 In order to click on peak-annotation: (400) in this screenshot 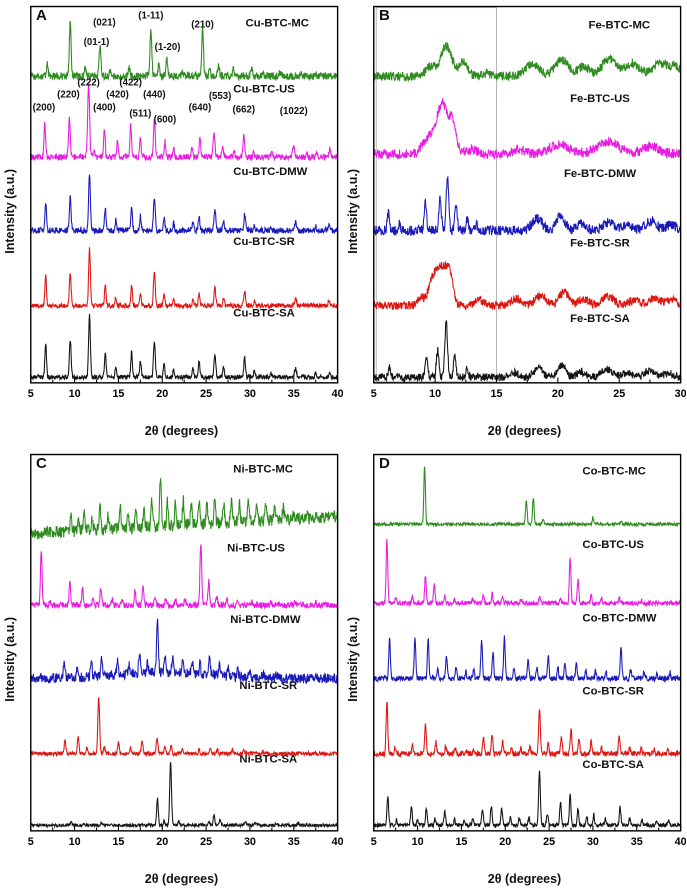, I will do `click(104, 107)`.